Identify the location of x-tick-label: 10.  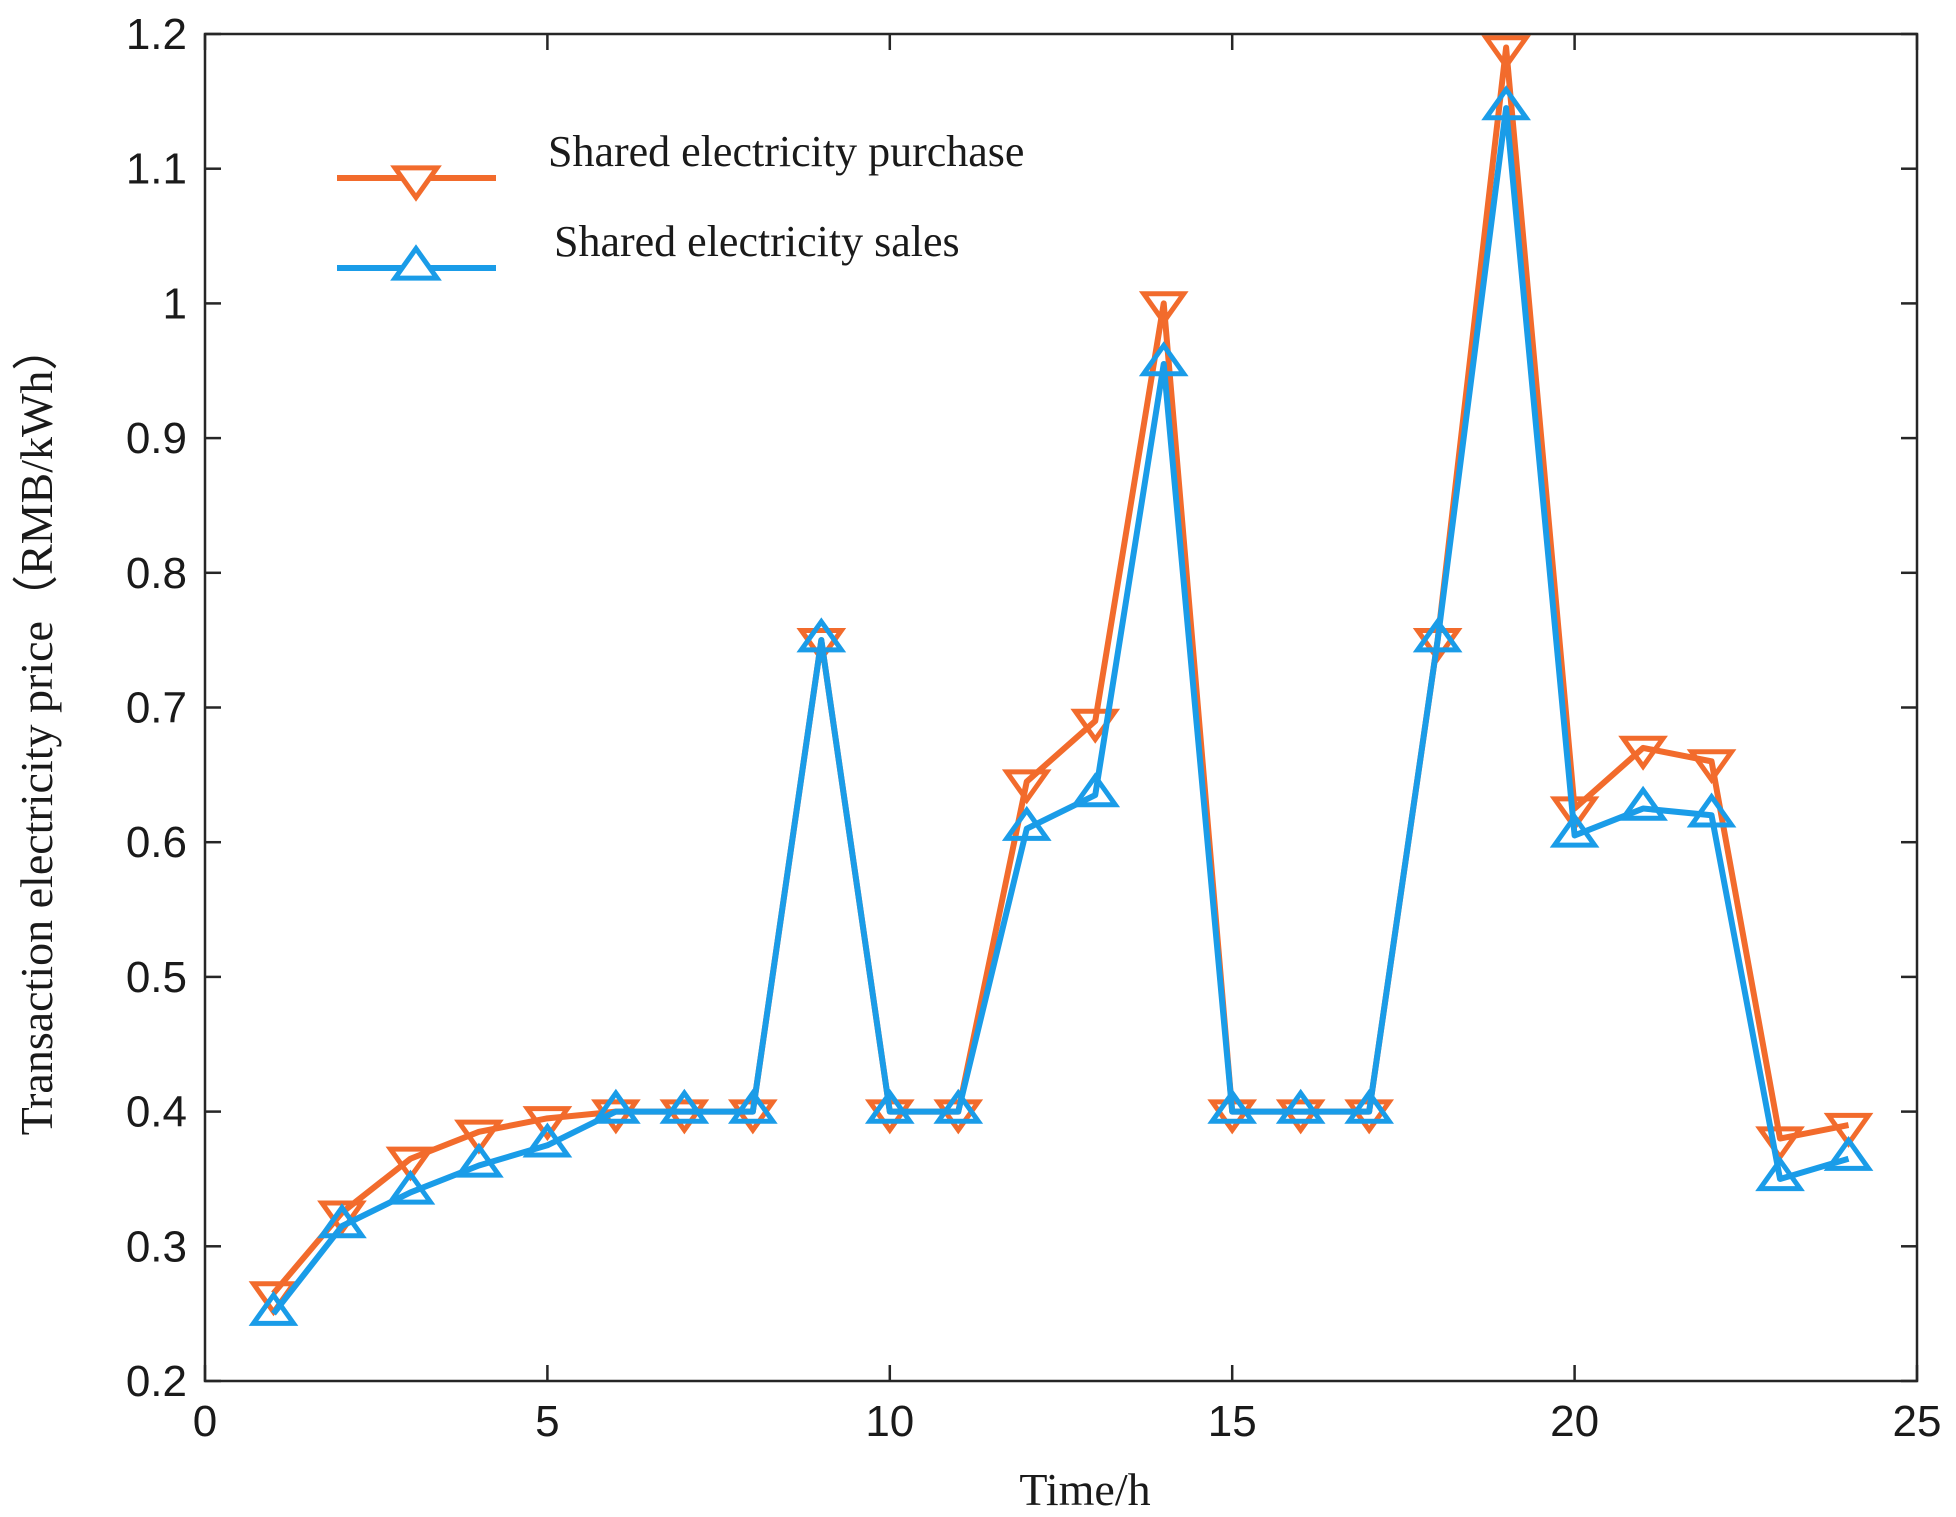
(889, 1421).